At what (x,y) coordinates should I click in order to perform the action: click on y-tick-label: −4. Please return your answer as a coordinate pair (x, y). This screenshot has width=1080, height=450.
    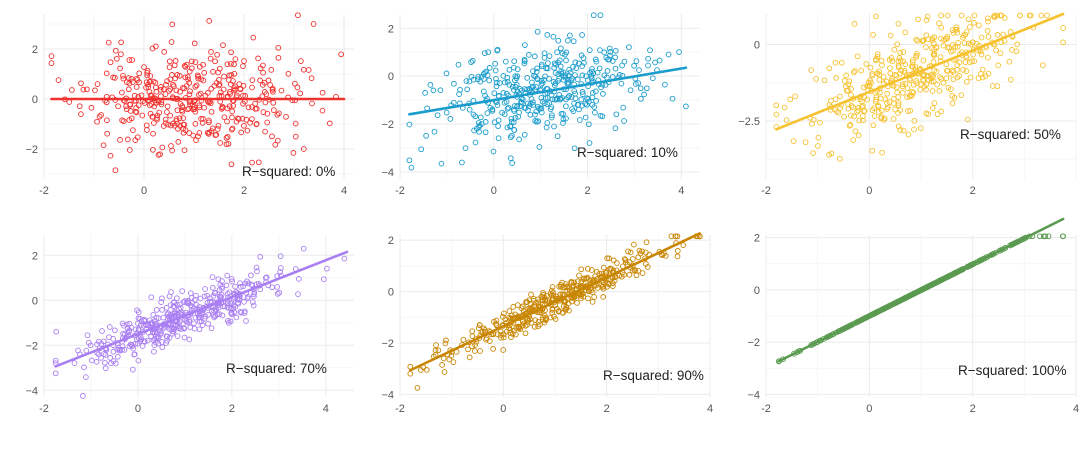
    Looking at the image, I should click on (387, 395).